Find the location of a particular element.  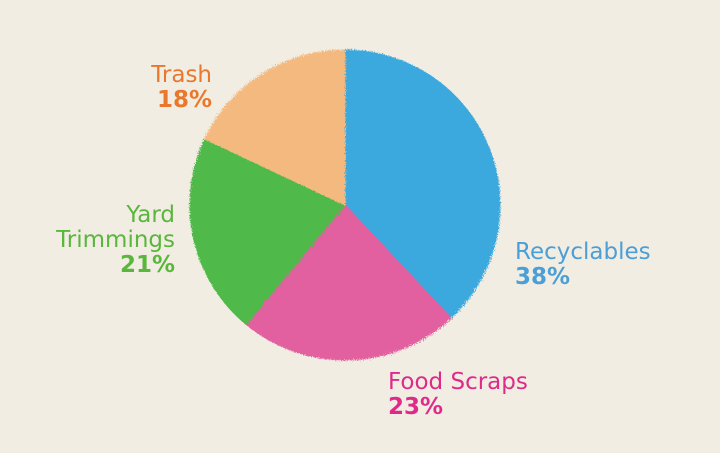

category-label: Food Scraps is located at coordinates (458, 382).